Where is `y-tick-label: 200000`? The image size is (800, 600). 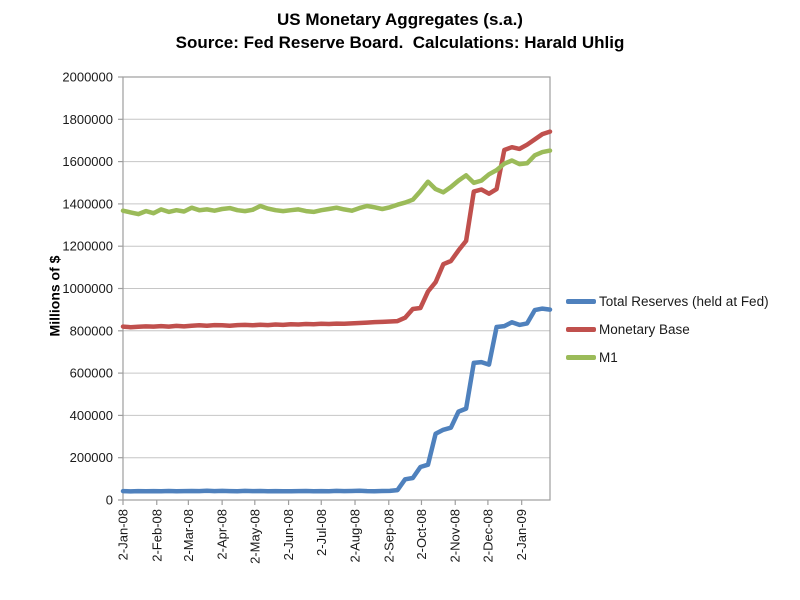
y-tick-label: 200000 is located at coordinates (91, 457).